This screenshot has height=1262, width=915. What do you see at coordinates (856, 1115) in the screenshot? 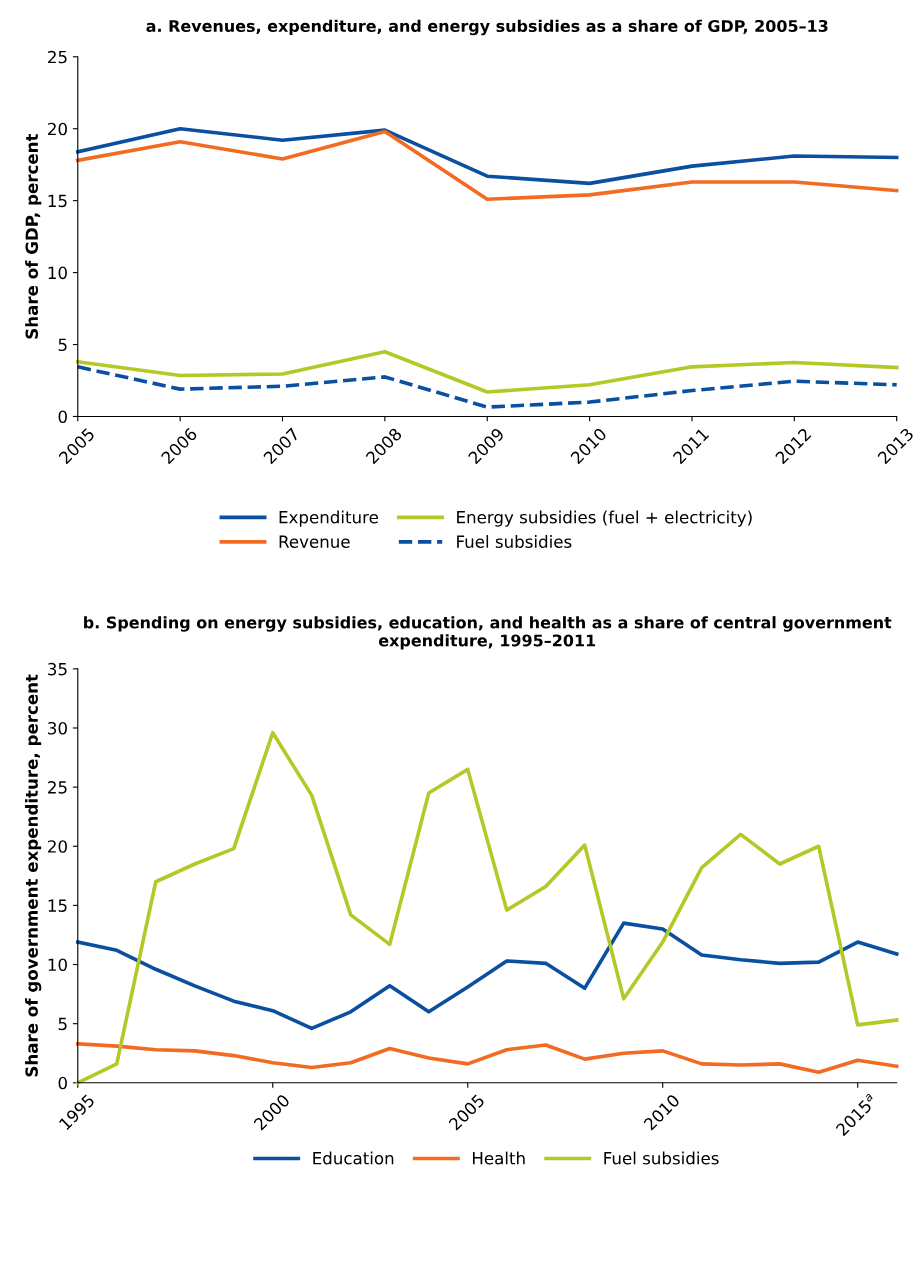
I see `x-tick-label: 2015$^{a}$` at bounding box center [856, 1115].